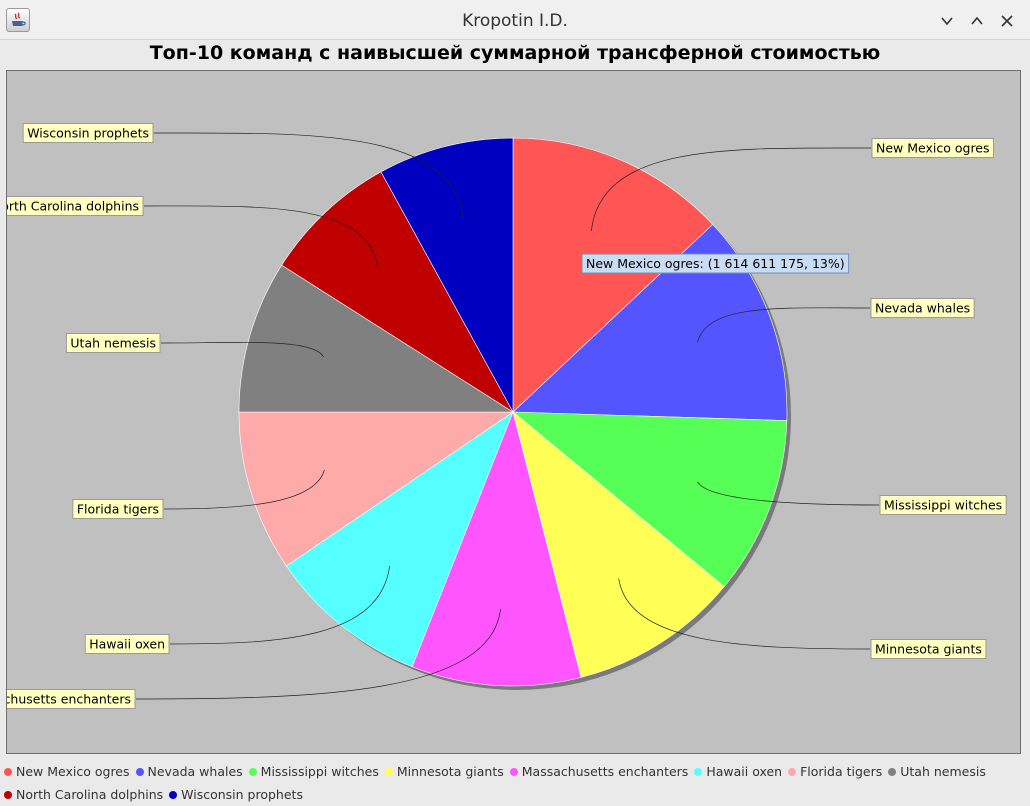 The width and height of the screenshot is (1030, 806). What do you see at coordinates (605, 771) in the screenshot?
I see `legend-label: Massachusetts enchanters` at bounding box center [605, 771].